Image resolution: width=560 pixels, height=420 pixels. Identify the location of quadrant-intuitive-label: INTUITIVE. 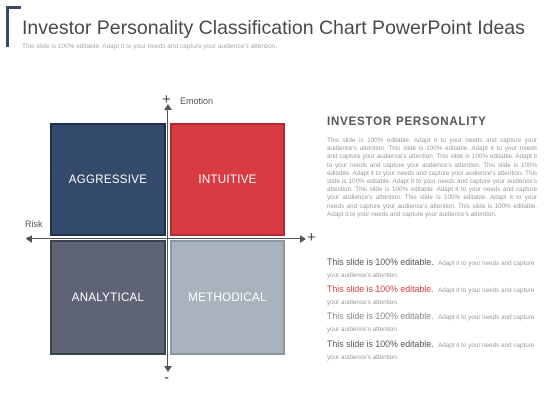
(227, 179).